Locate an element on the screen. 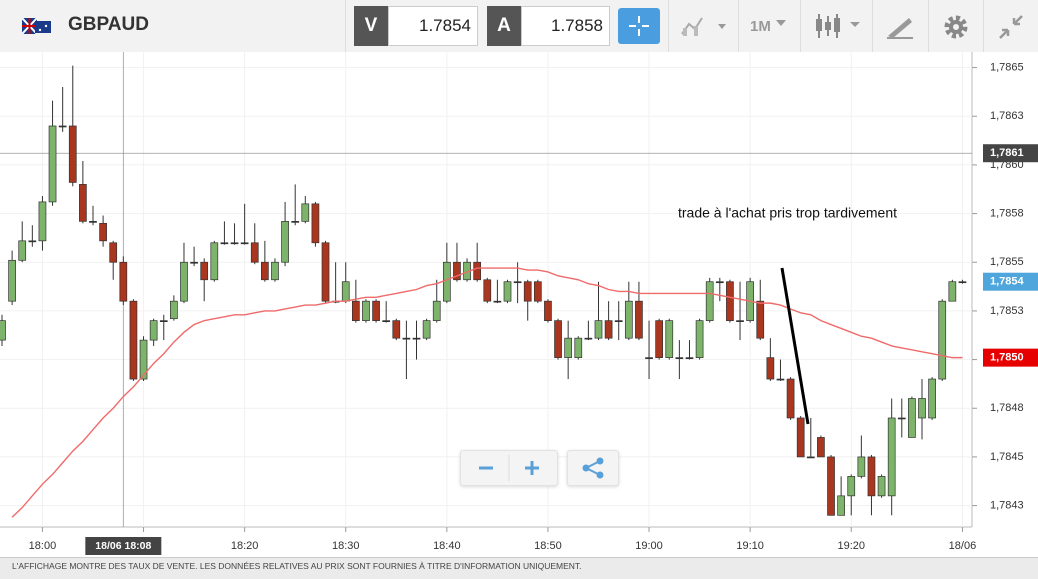 This screenshot has height=579, width=1038. zoom-in is located at coordinates (532, 468).